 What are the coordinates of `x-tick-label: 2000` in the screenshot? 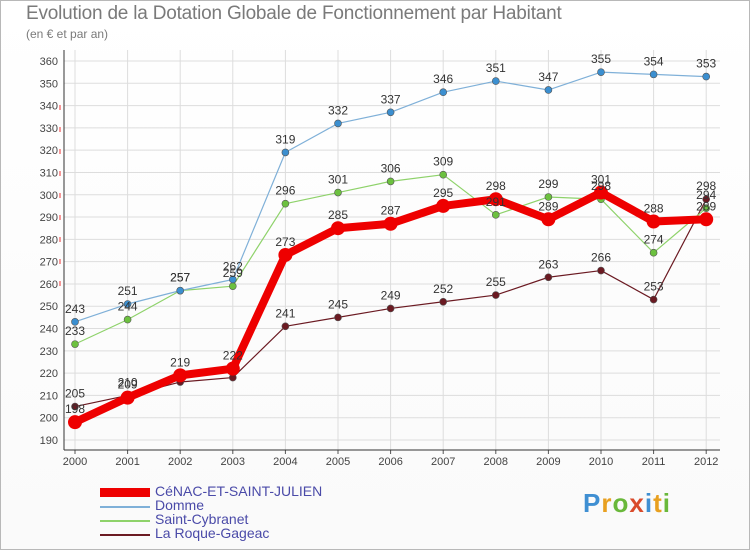 It's located at (75, 462).